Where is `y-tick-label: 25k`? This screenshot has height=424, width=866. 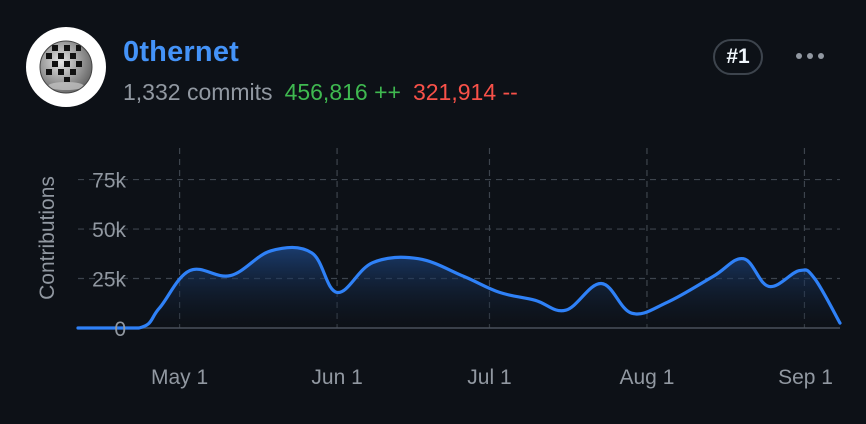 y-tick-label: 25k is located at coordinates (109, 280).